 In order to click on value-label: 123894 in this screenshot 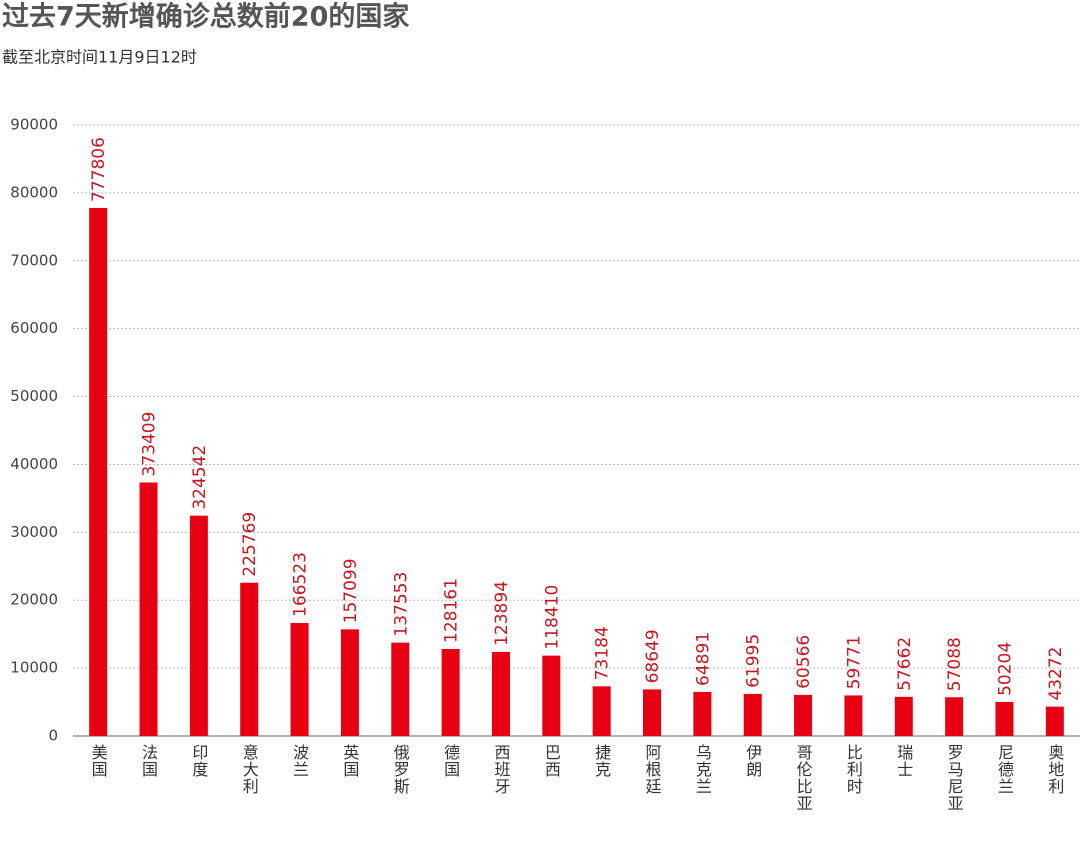, I will do `click(502, 613)`.